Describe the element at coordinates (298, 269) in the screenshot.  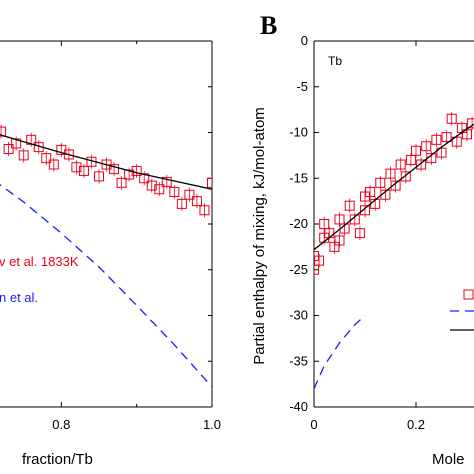
I see `y-tick-label: -25` at that location.